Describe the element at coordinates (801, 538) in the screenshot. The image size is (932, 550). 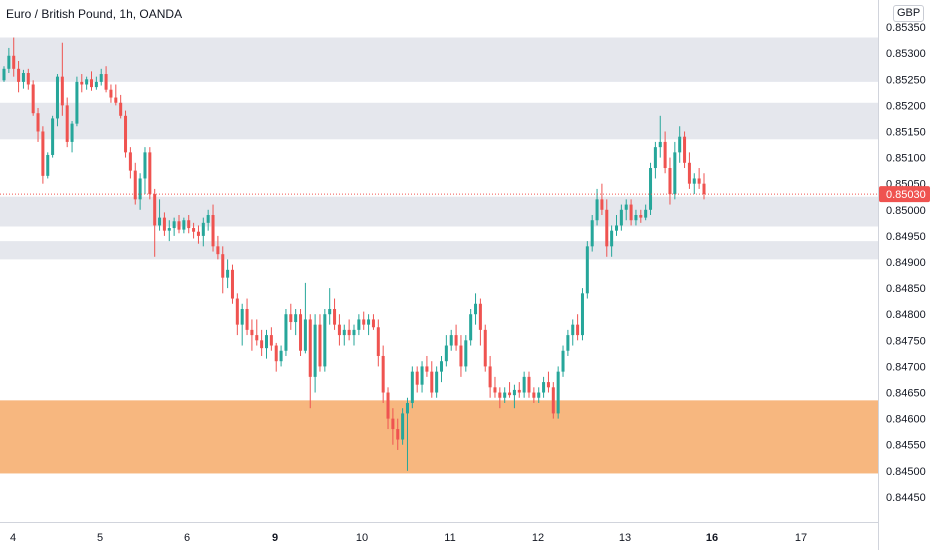
I see `time-tick-label: 17` at that location.